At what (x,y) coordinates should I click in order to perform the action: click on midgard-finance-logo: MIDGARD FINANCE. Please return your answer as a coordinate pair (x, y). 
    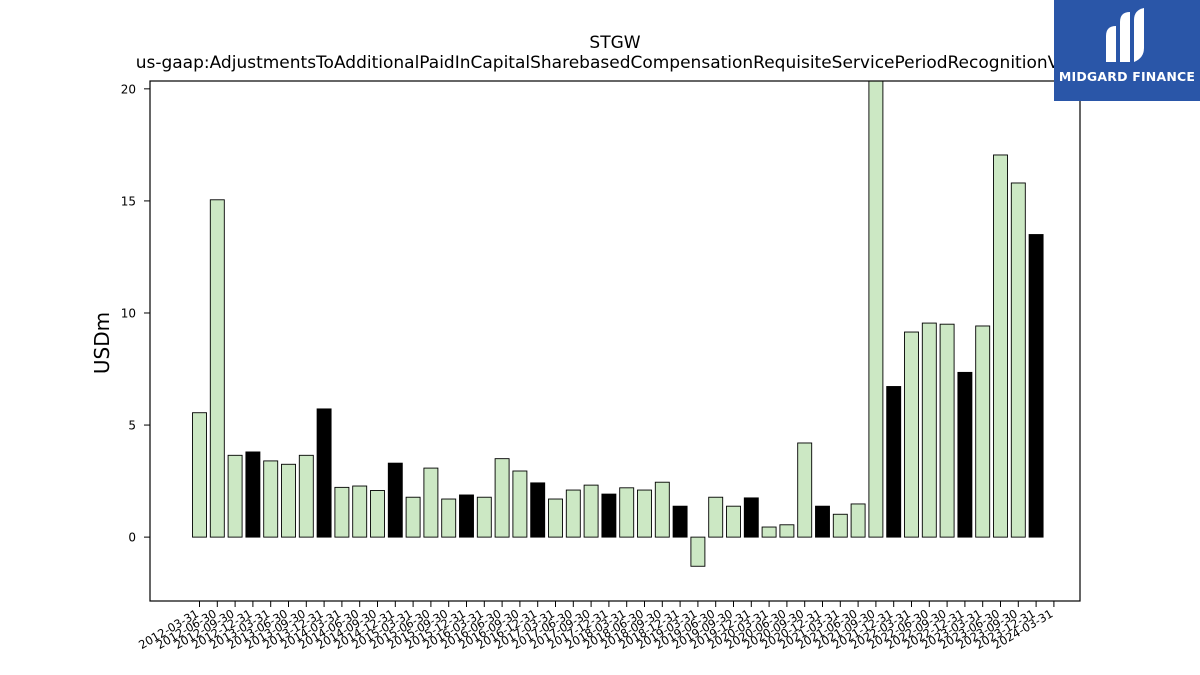
    Looking at the image, I should click on (1127, 50).